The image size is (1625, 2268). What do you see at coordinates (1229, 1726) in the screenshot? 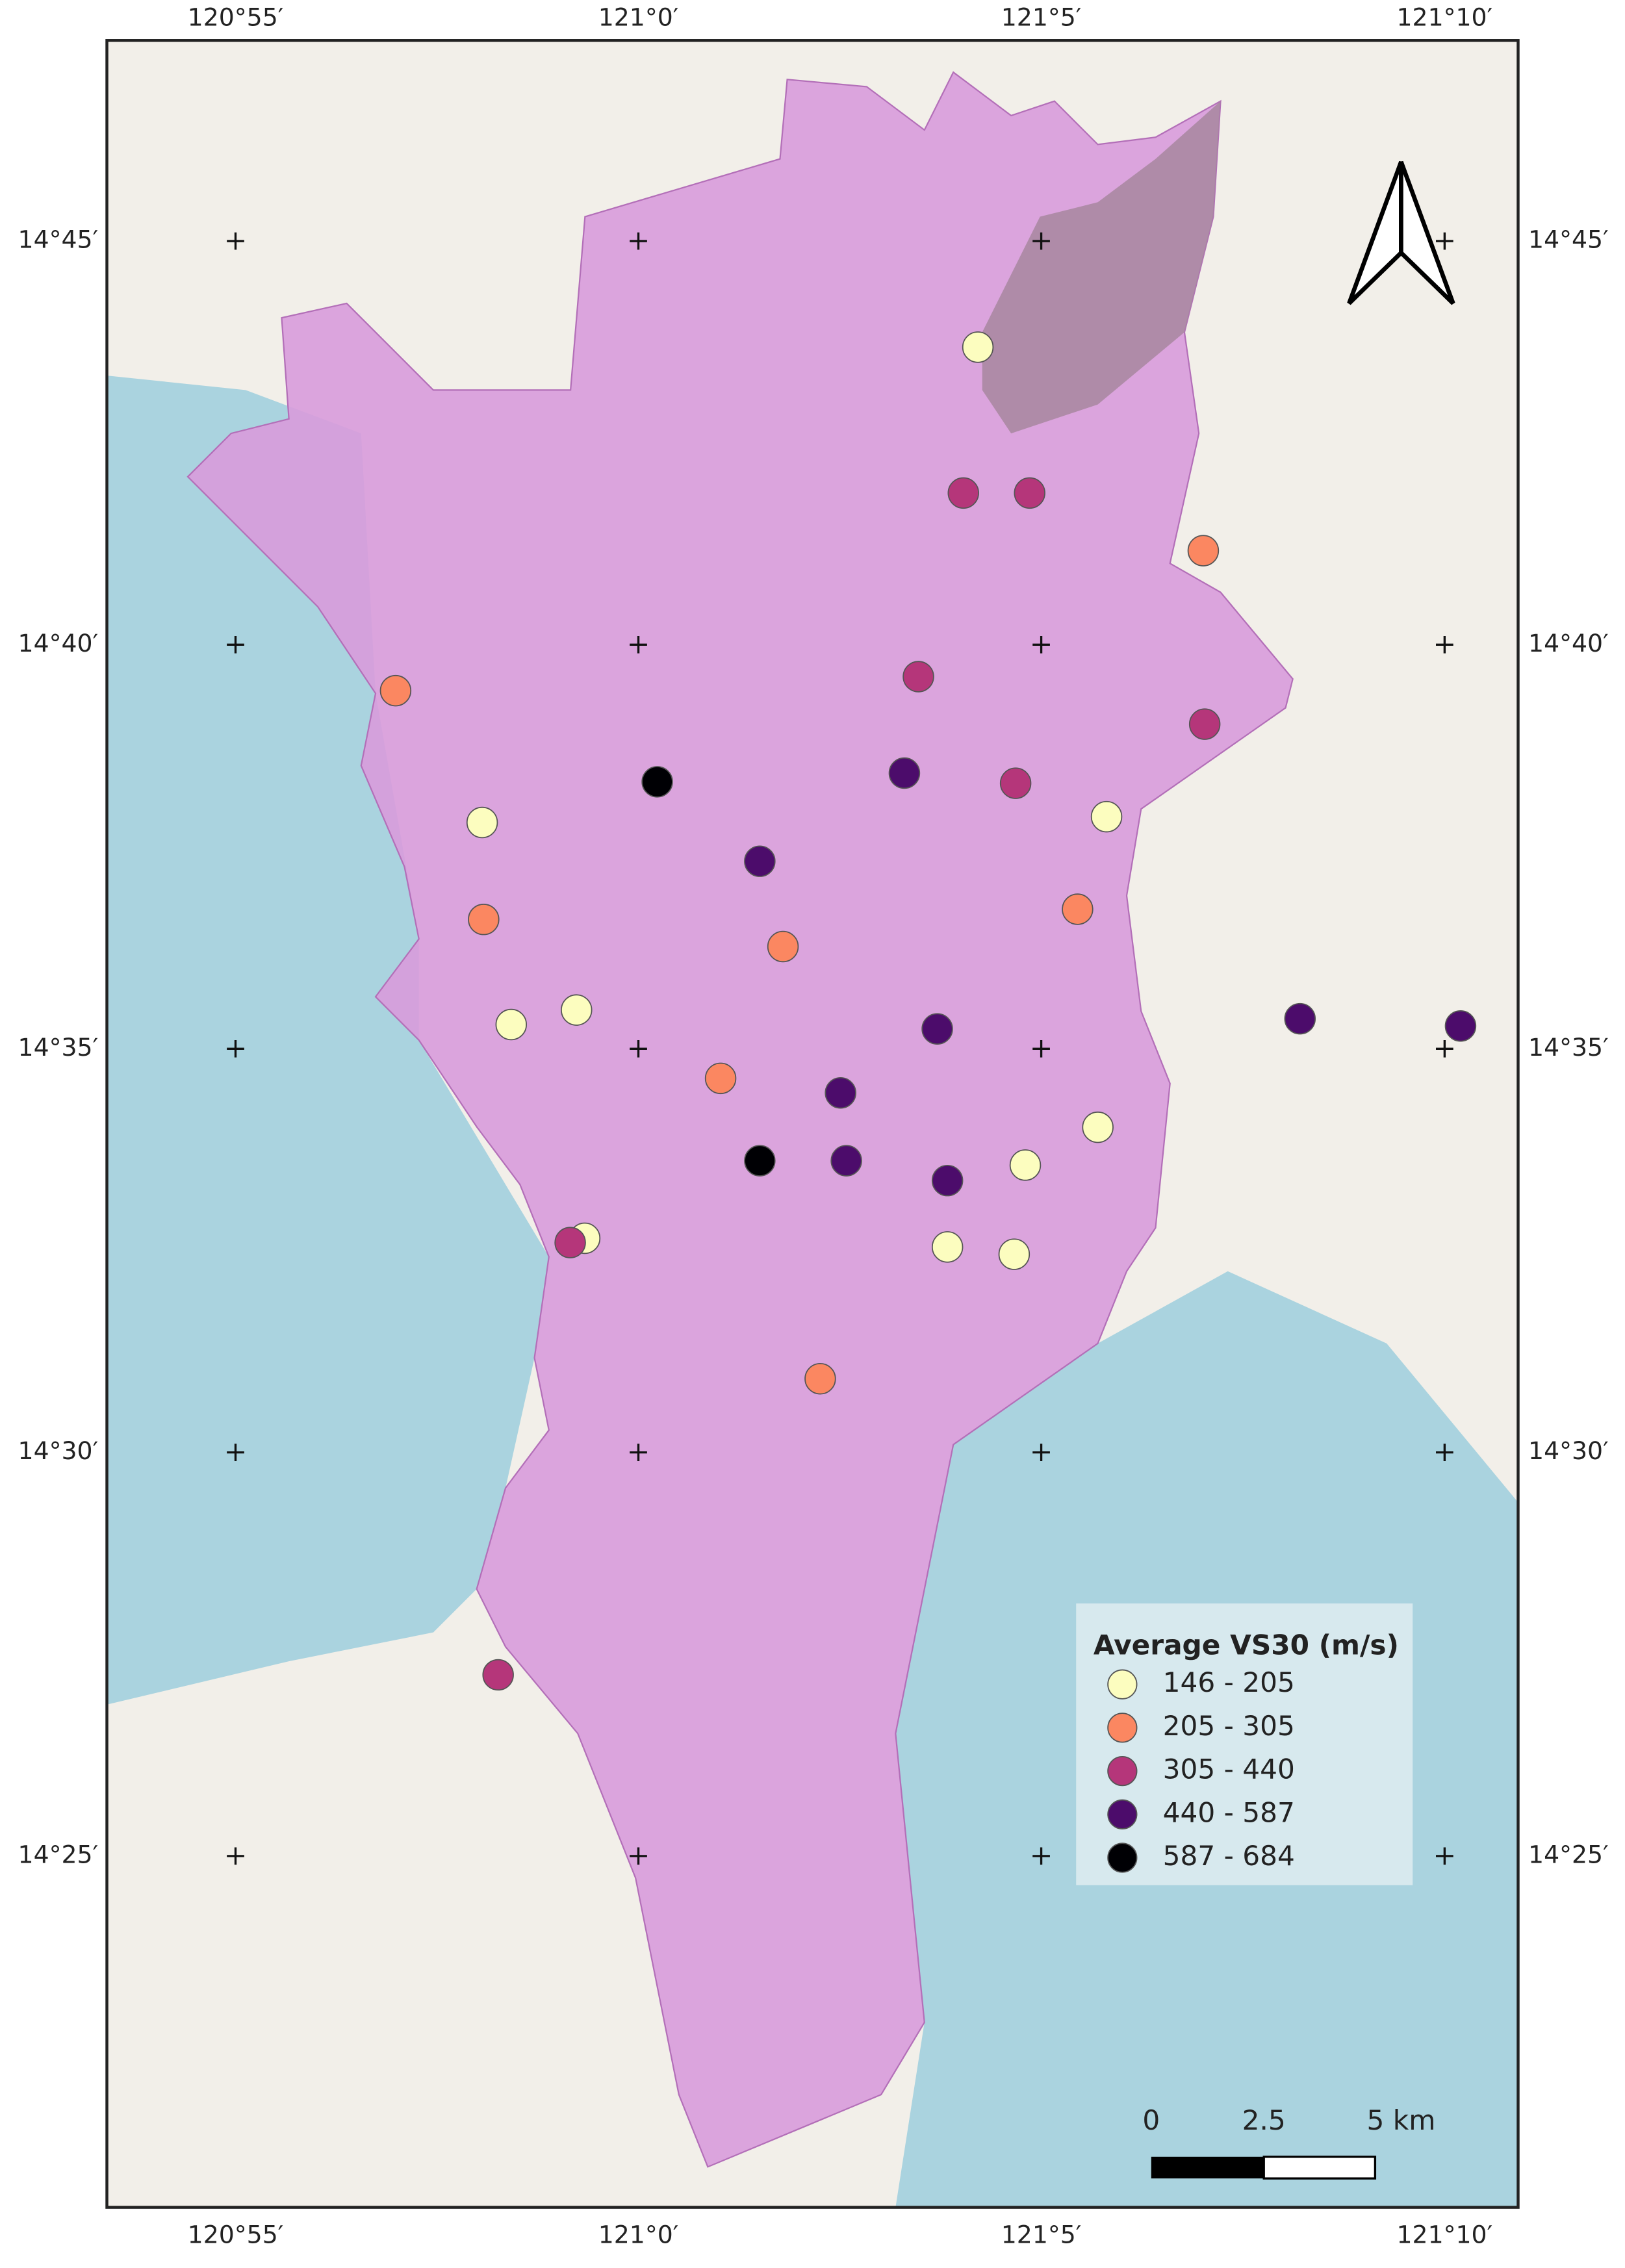
I see `legend-label: 205 - 305` at bounding box center [1229, 1726].